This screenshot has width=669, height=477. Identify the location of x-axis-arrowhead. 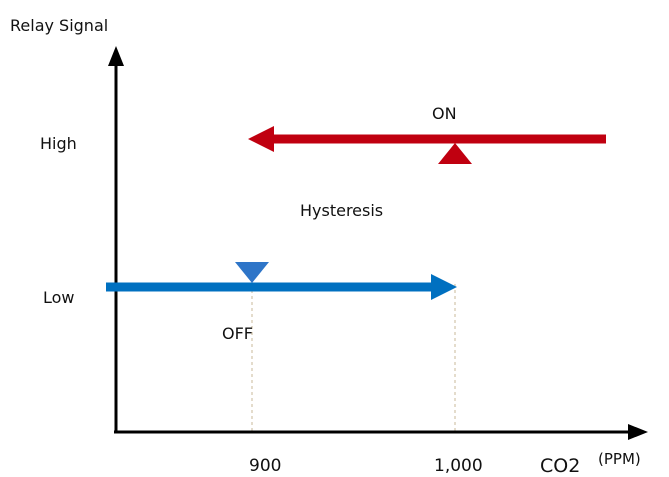
(638, 432).